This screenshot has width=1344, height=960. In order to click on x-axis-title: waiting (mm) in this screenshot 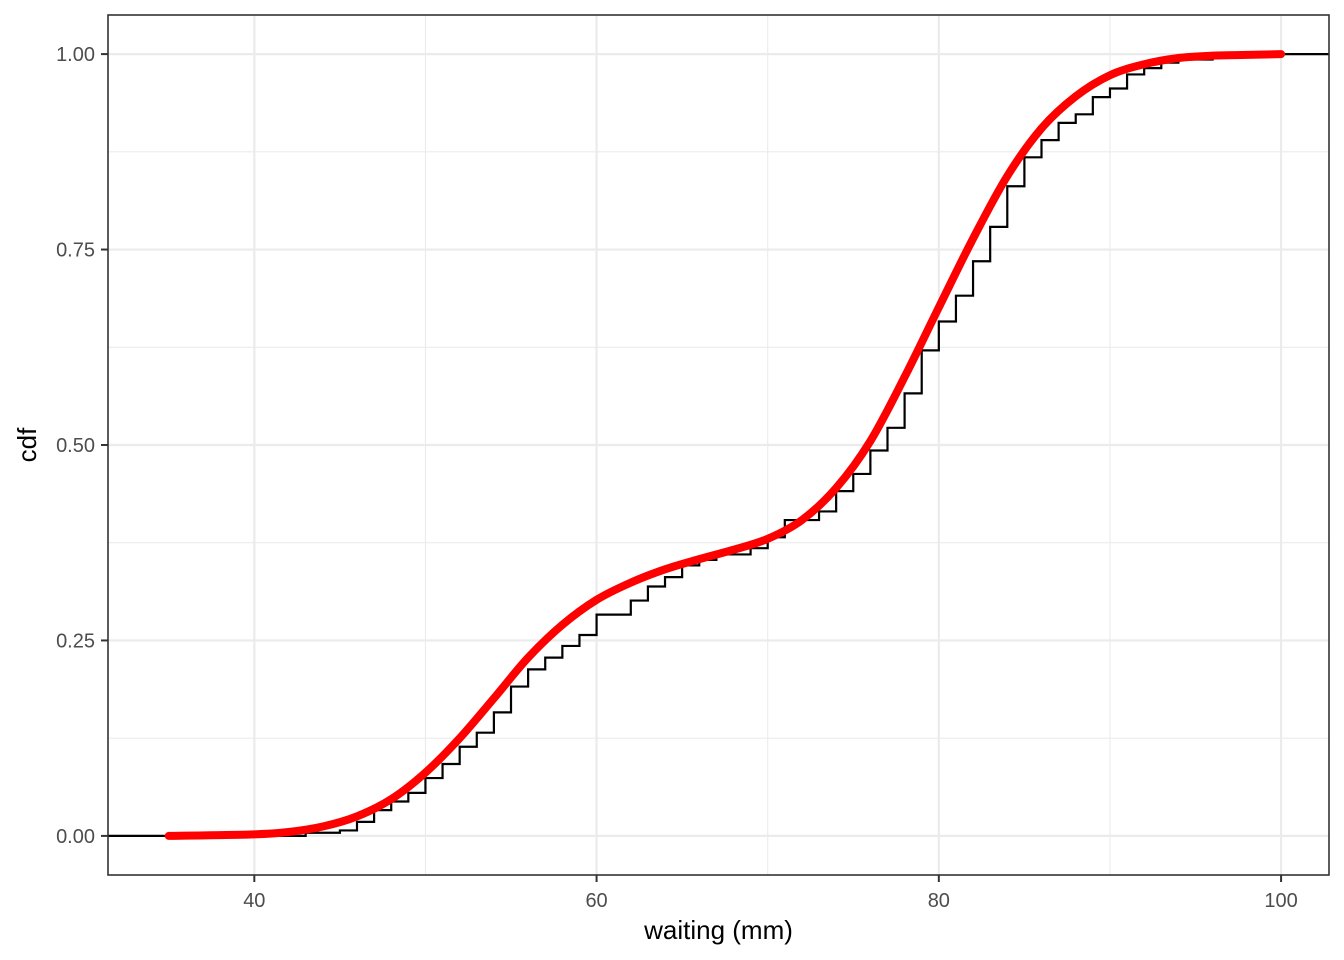, I will do `click(718, 930)`.